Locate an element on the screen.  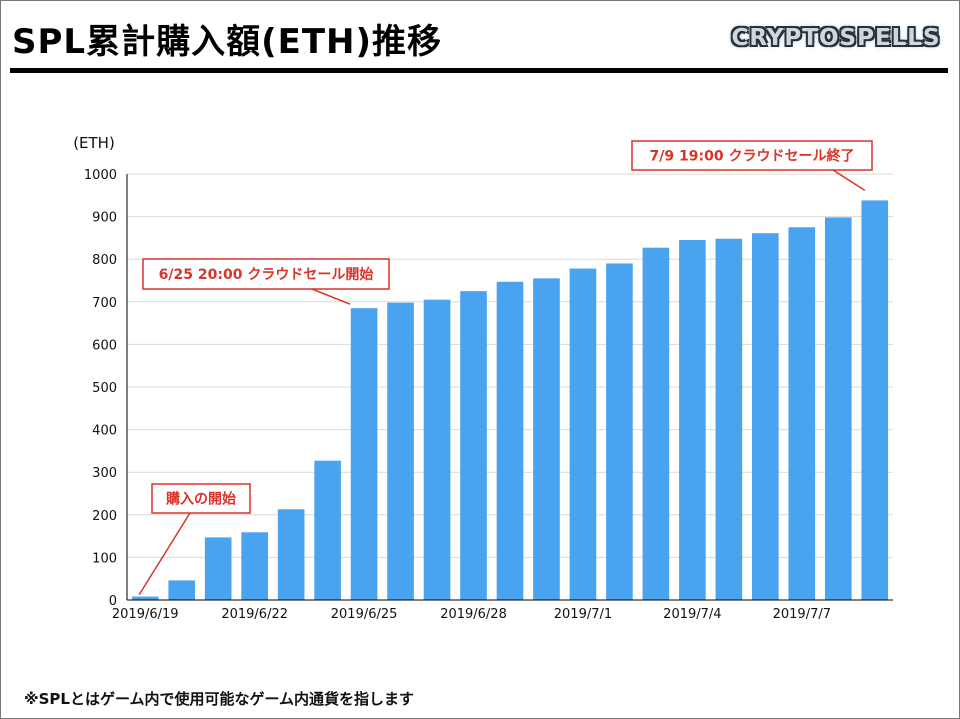
footnote: ※SPLとはゲーム内で使用可能なゲーム内通貨を指します is located at coordinates (219, 699).